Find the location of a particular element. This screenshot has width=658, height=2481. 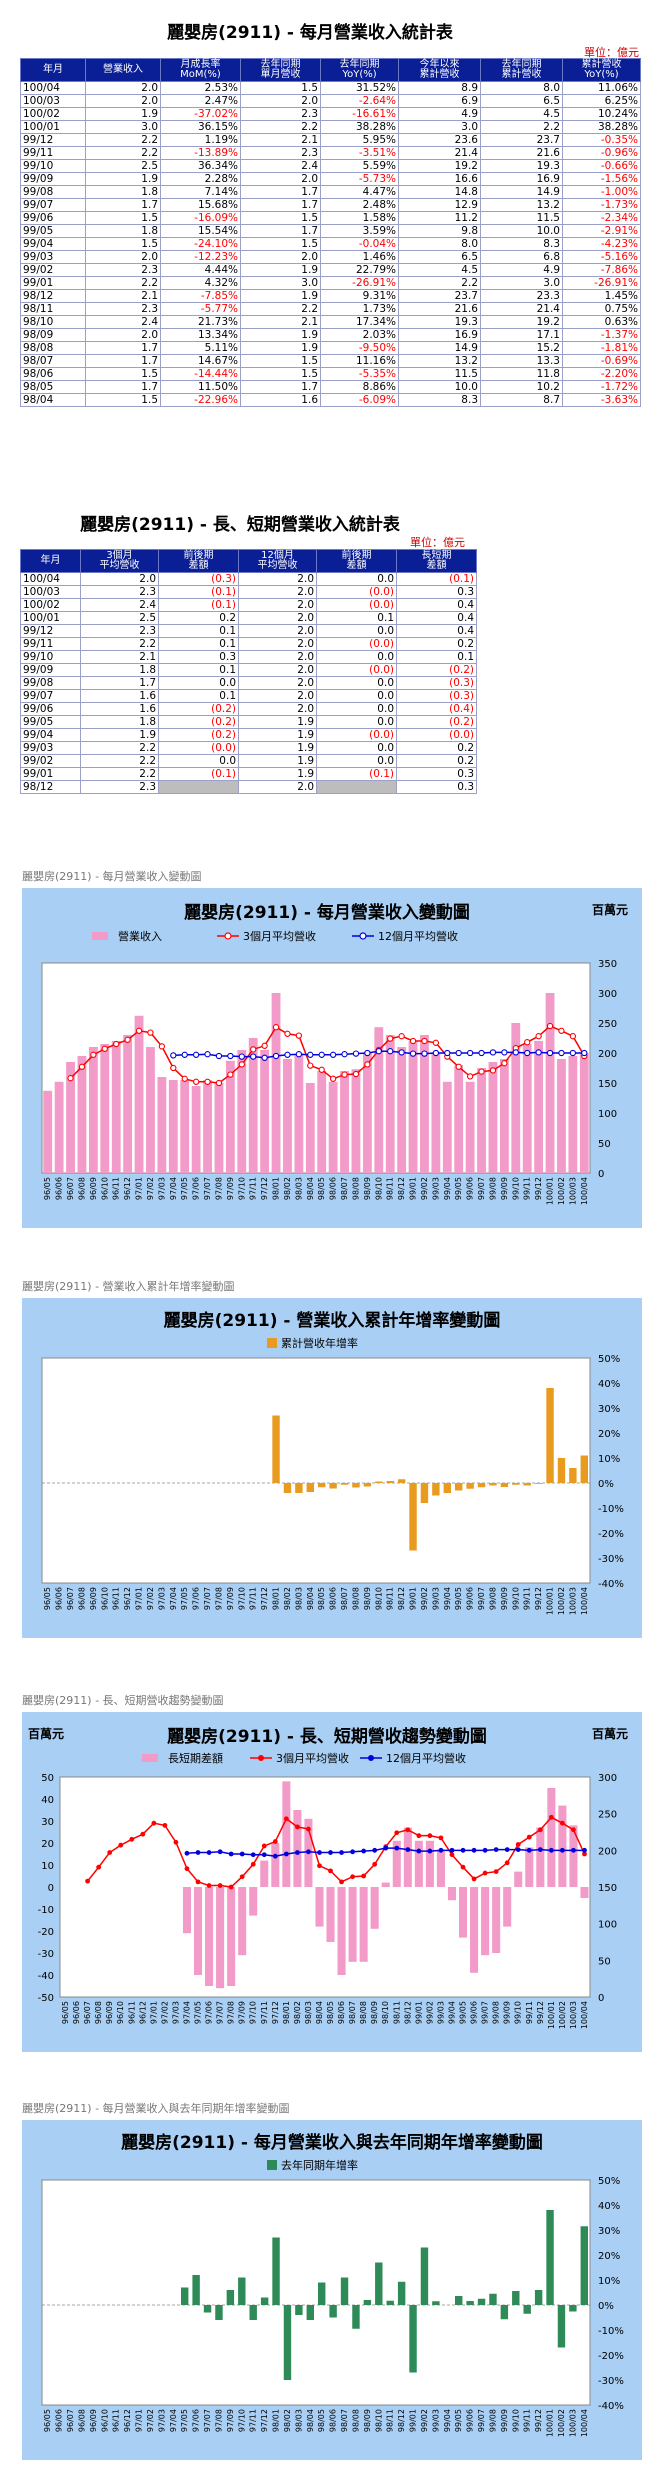

table-row: 99/11 2.2 0.1 2.0 (0.0) 0.2 is located at coordinates (248, 644).